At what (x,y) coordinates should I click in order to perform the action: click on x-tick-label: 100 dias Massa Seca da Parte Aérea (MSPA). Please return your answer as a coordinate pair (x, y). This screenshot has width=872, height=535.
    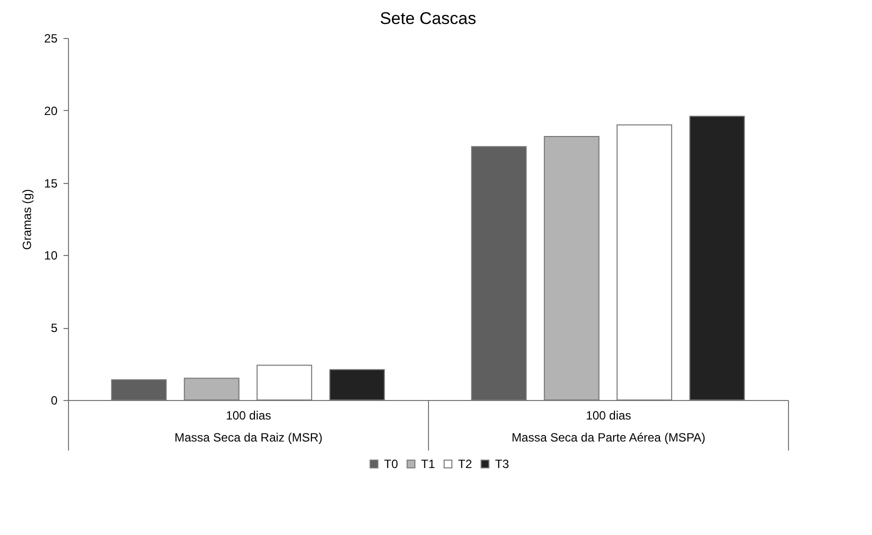
    Looking at the image, I should click on (609, 426).